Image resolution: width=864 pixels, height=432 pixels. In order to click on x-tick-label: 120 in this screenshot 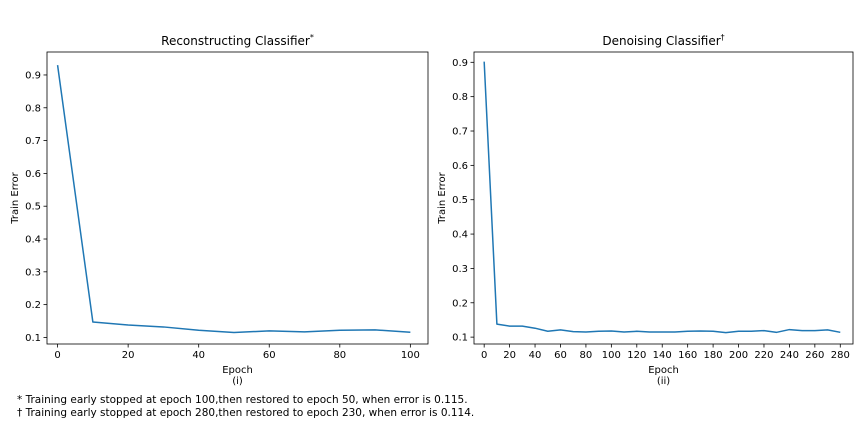, I will do `click(636, 355)`.